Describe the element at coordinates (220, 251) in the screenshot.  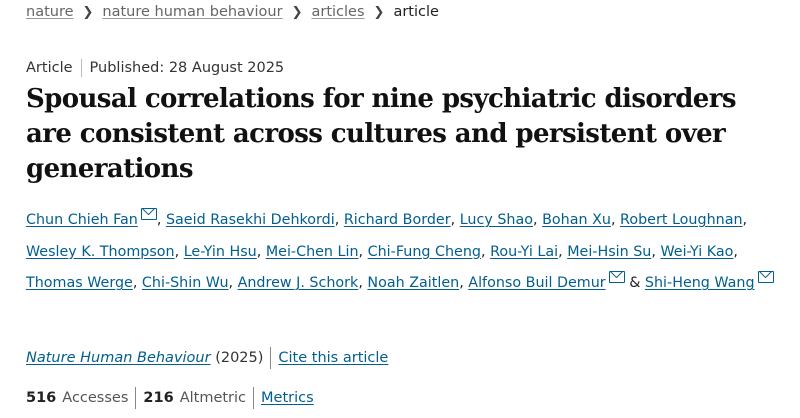
I see `author-link: Le-Yin Hsu` at that location.